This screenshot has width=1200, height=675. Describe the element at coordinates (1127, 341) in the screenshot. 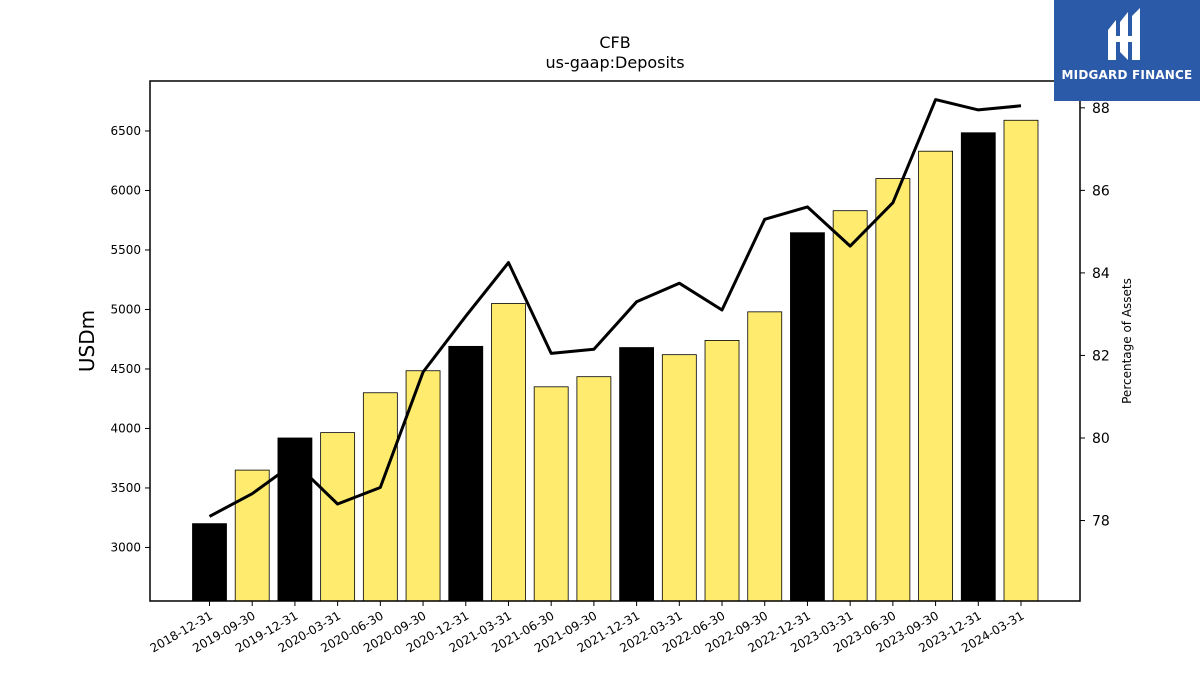

I see `y2-axis-label: Percentage of Assets` at that location.